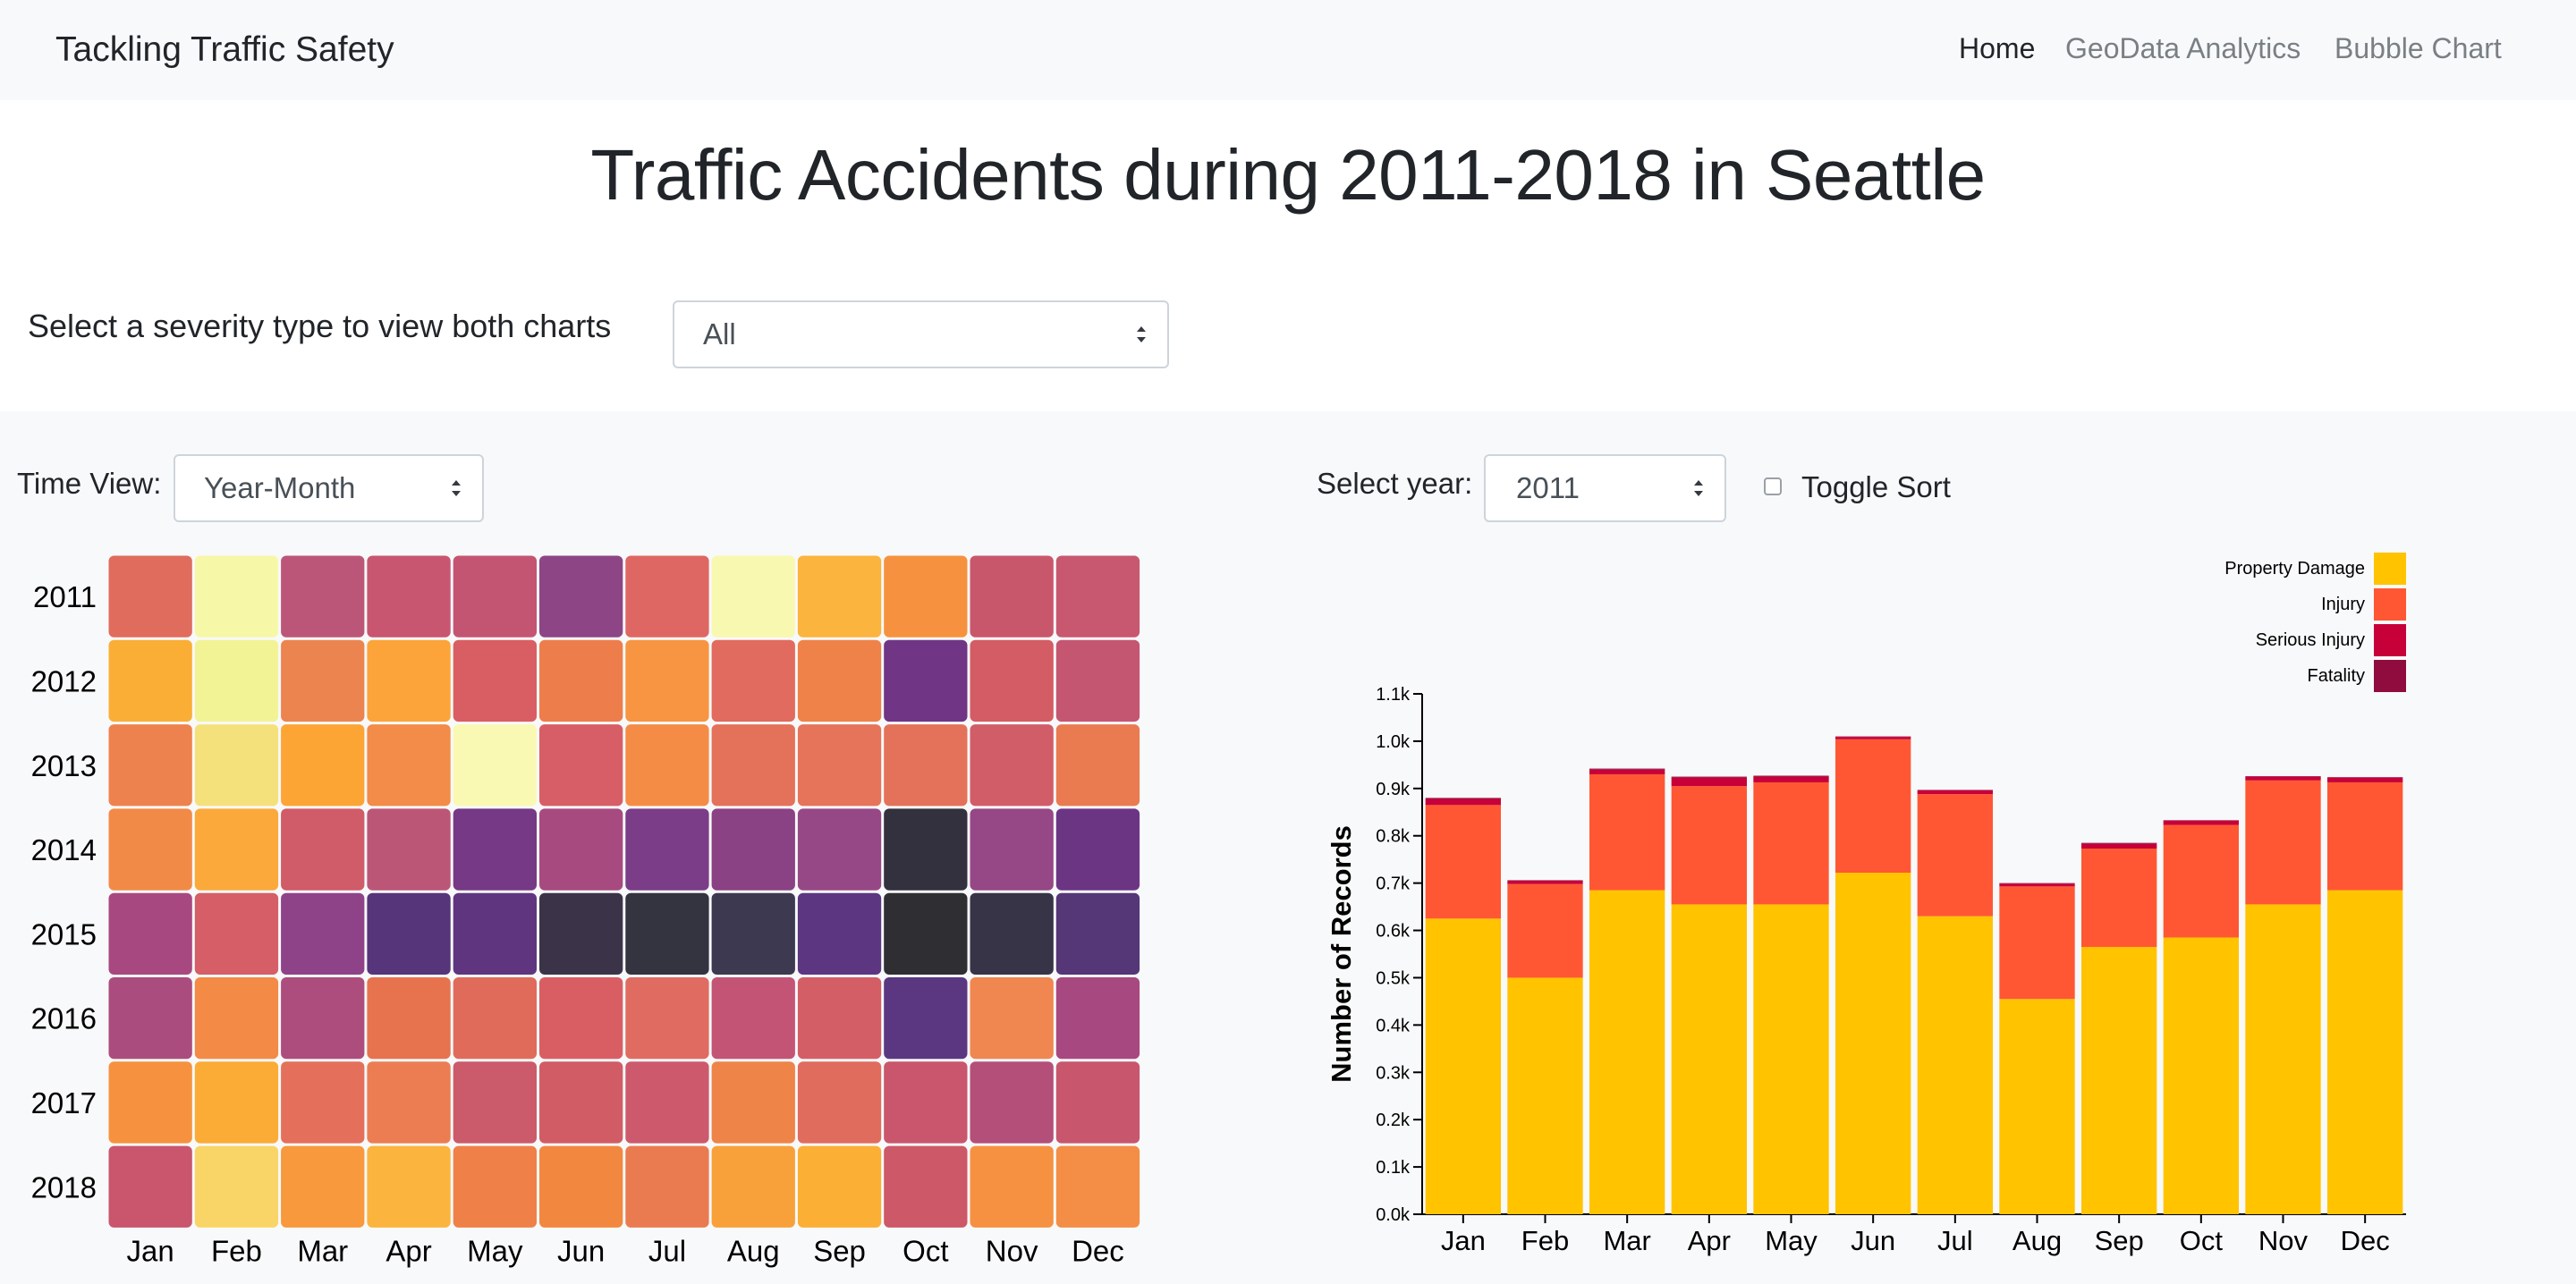 The width and height of the screenshot is (2576, 1284). What do you see at coordinates (1997, 48) in the screenshot?
I see `nav-link-home: Home` at bounding box center [1997, 48].